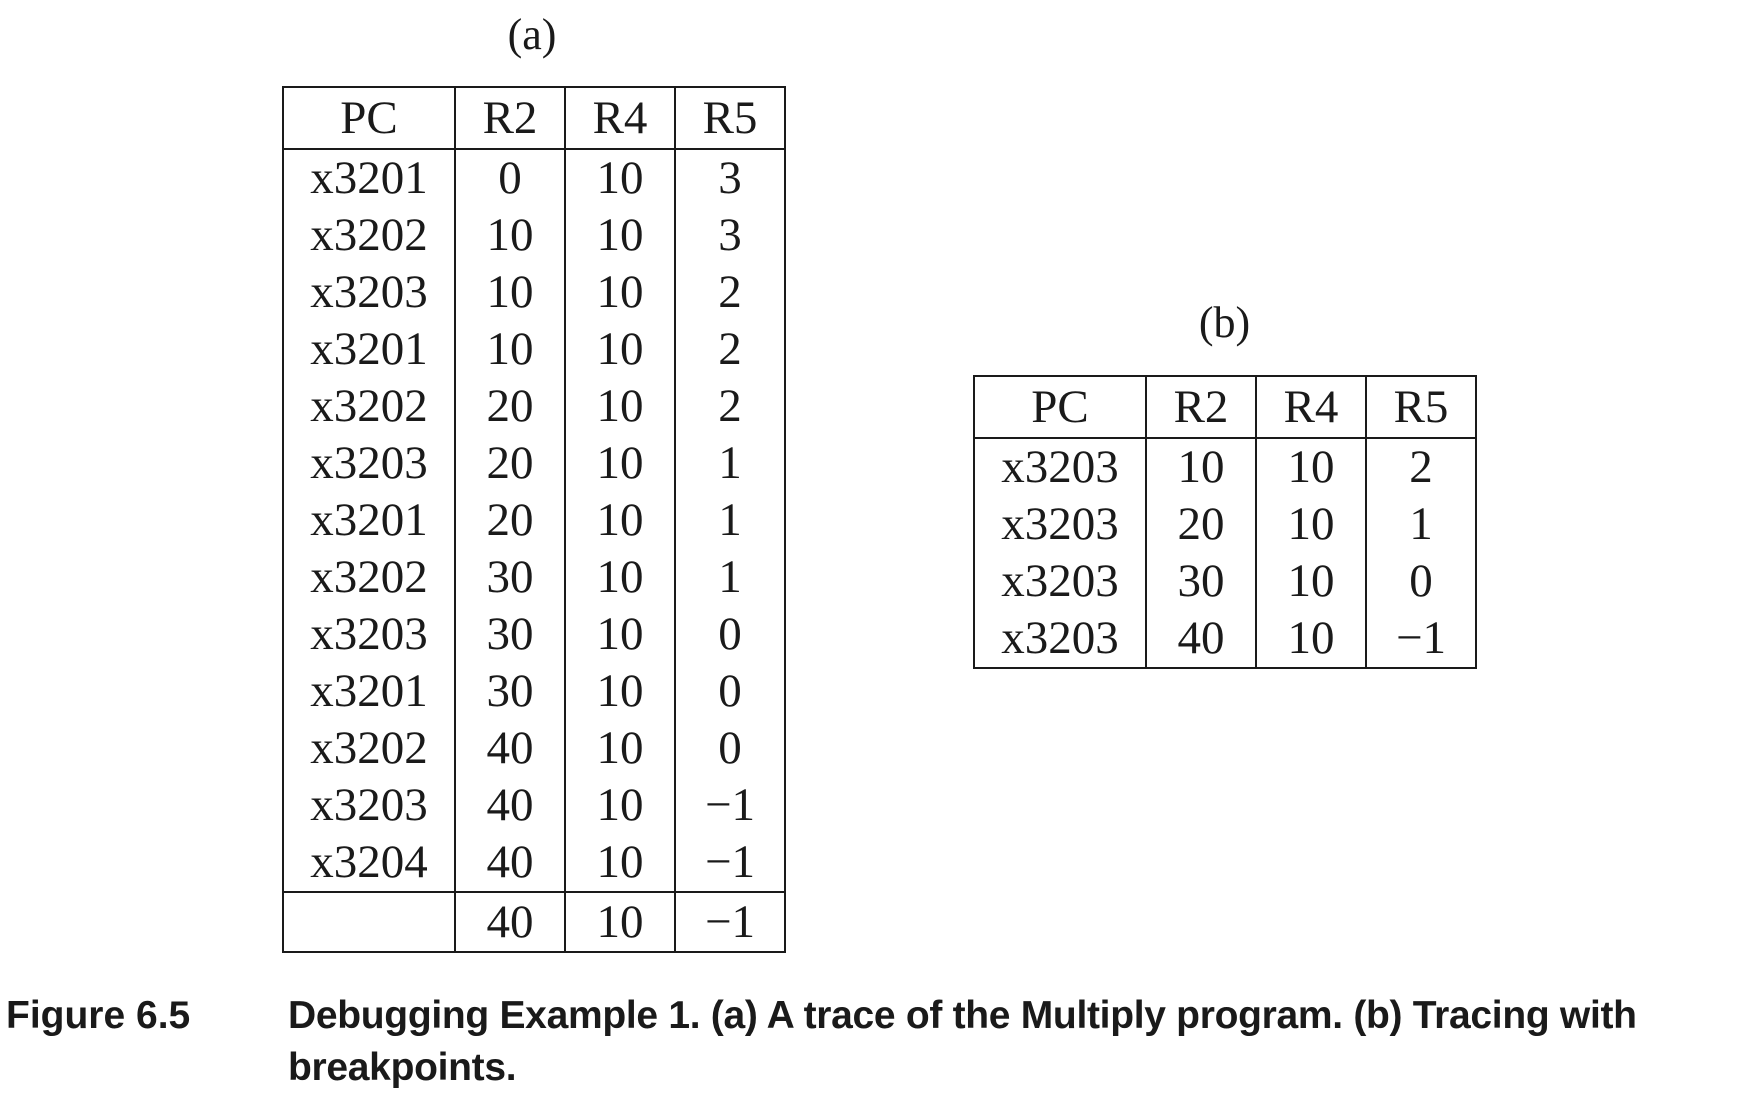  Describe the element at coordinates (369, 922) in the screenshot. I see `final-pc` at that location.